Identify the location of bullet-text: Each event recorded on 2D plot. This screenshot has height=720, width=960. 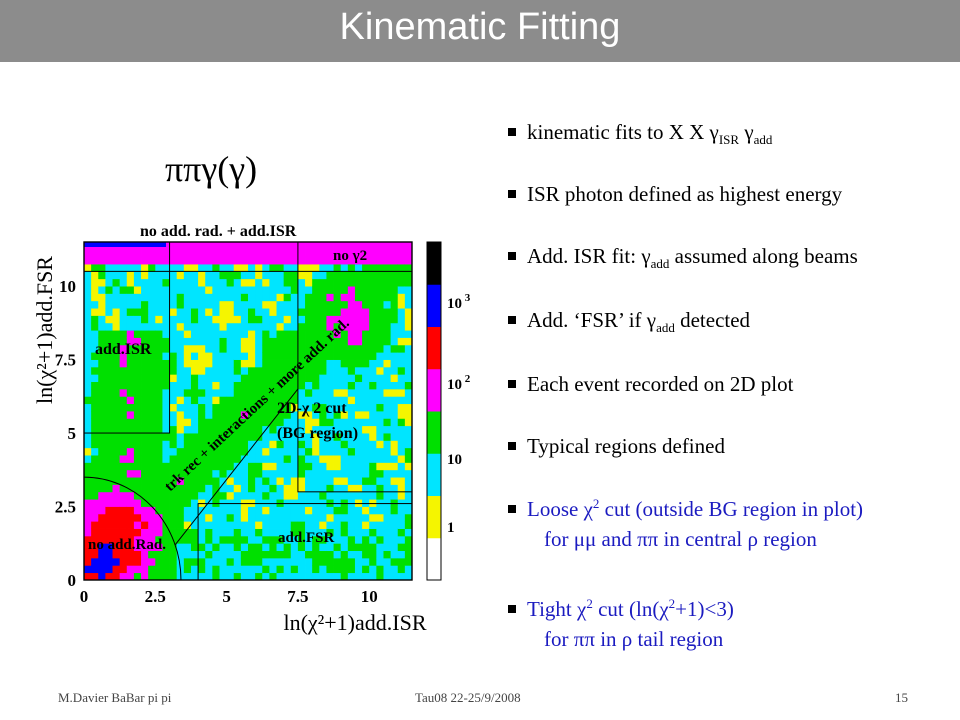
(660, 384).